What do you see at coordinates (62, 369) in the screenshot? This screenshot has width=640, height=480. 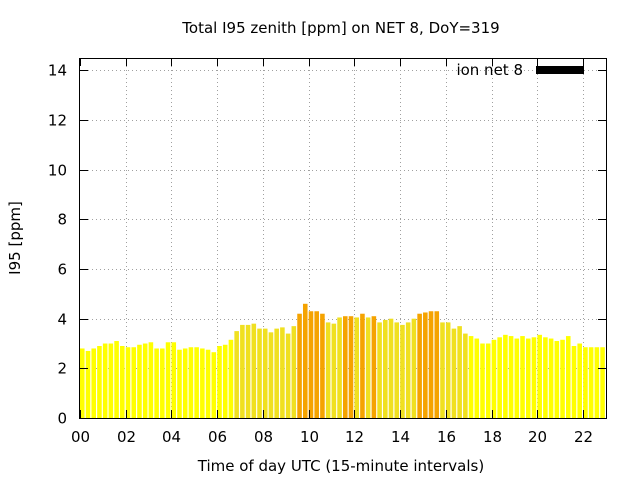 I see `y-tick-label: 2` at bounding box center [62, 369].